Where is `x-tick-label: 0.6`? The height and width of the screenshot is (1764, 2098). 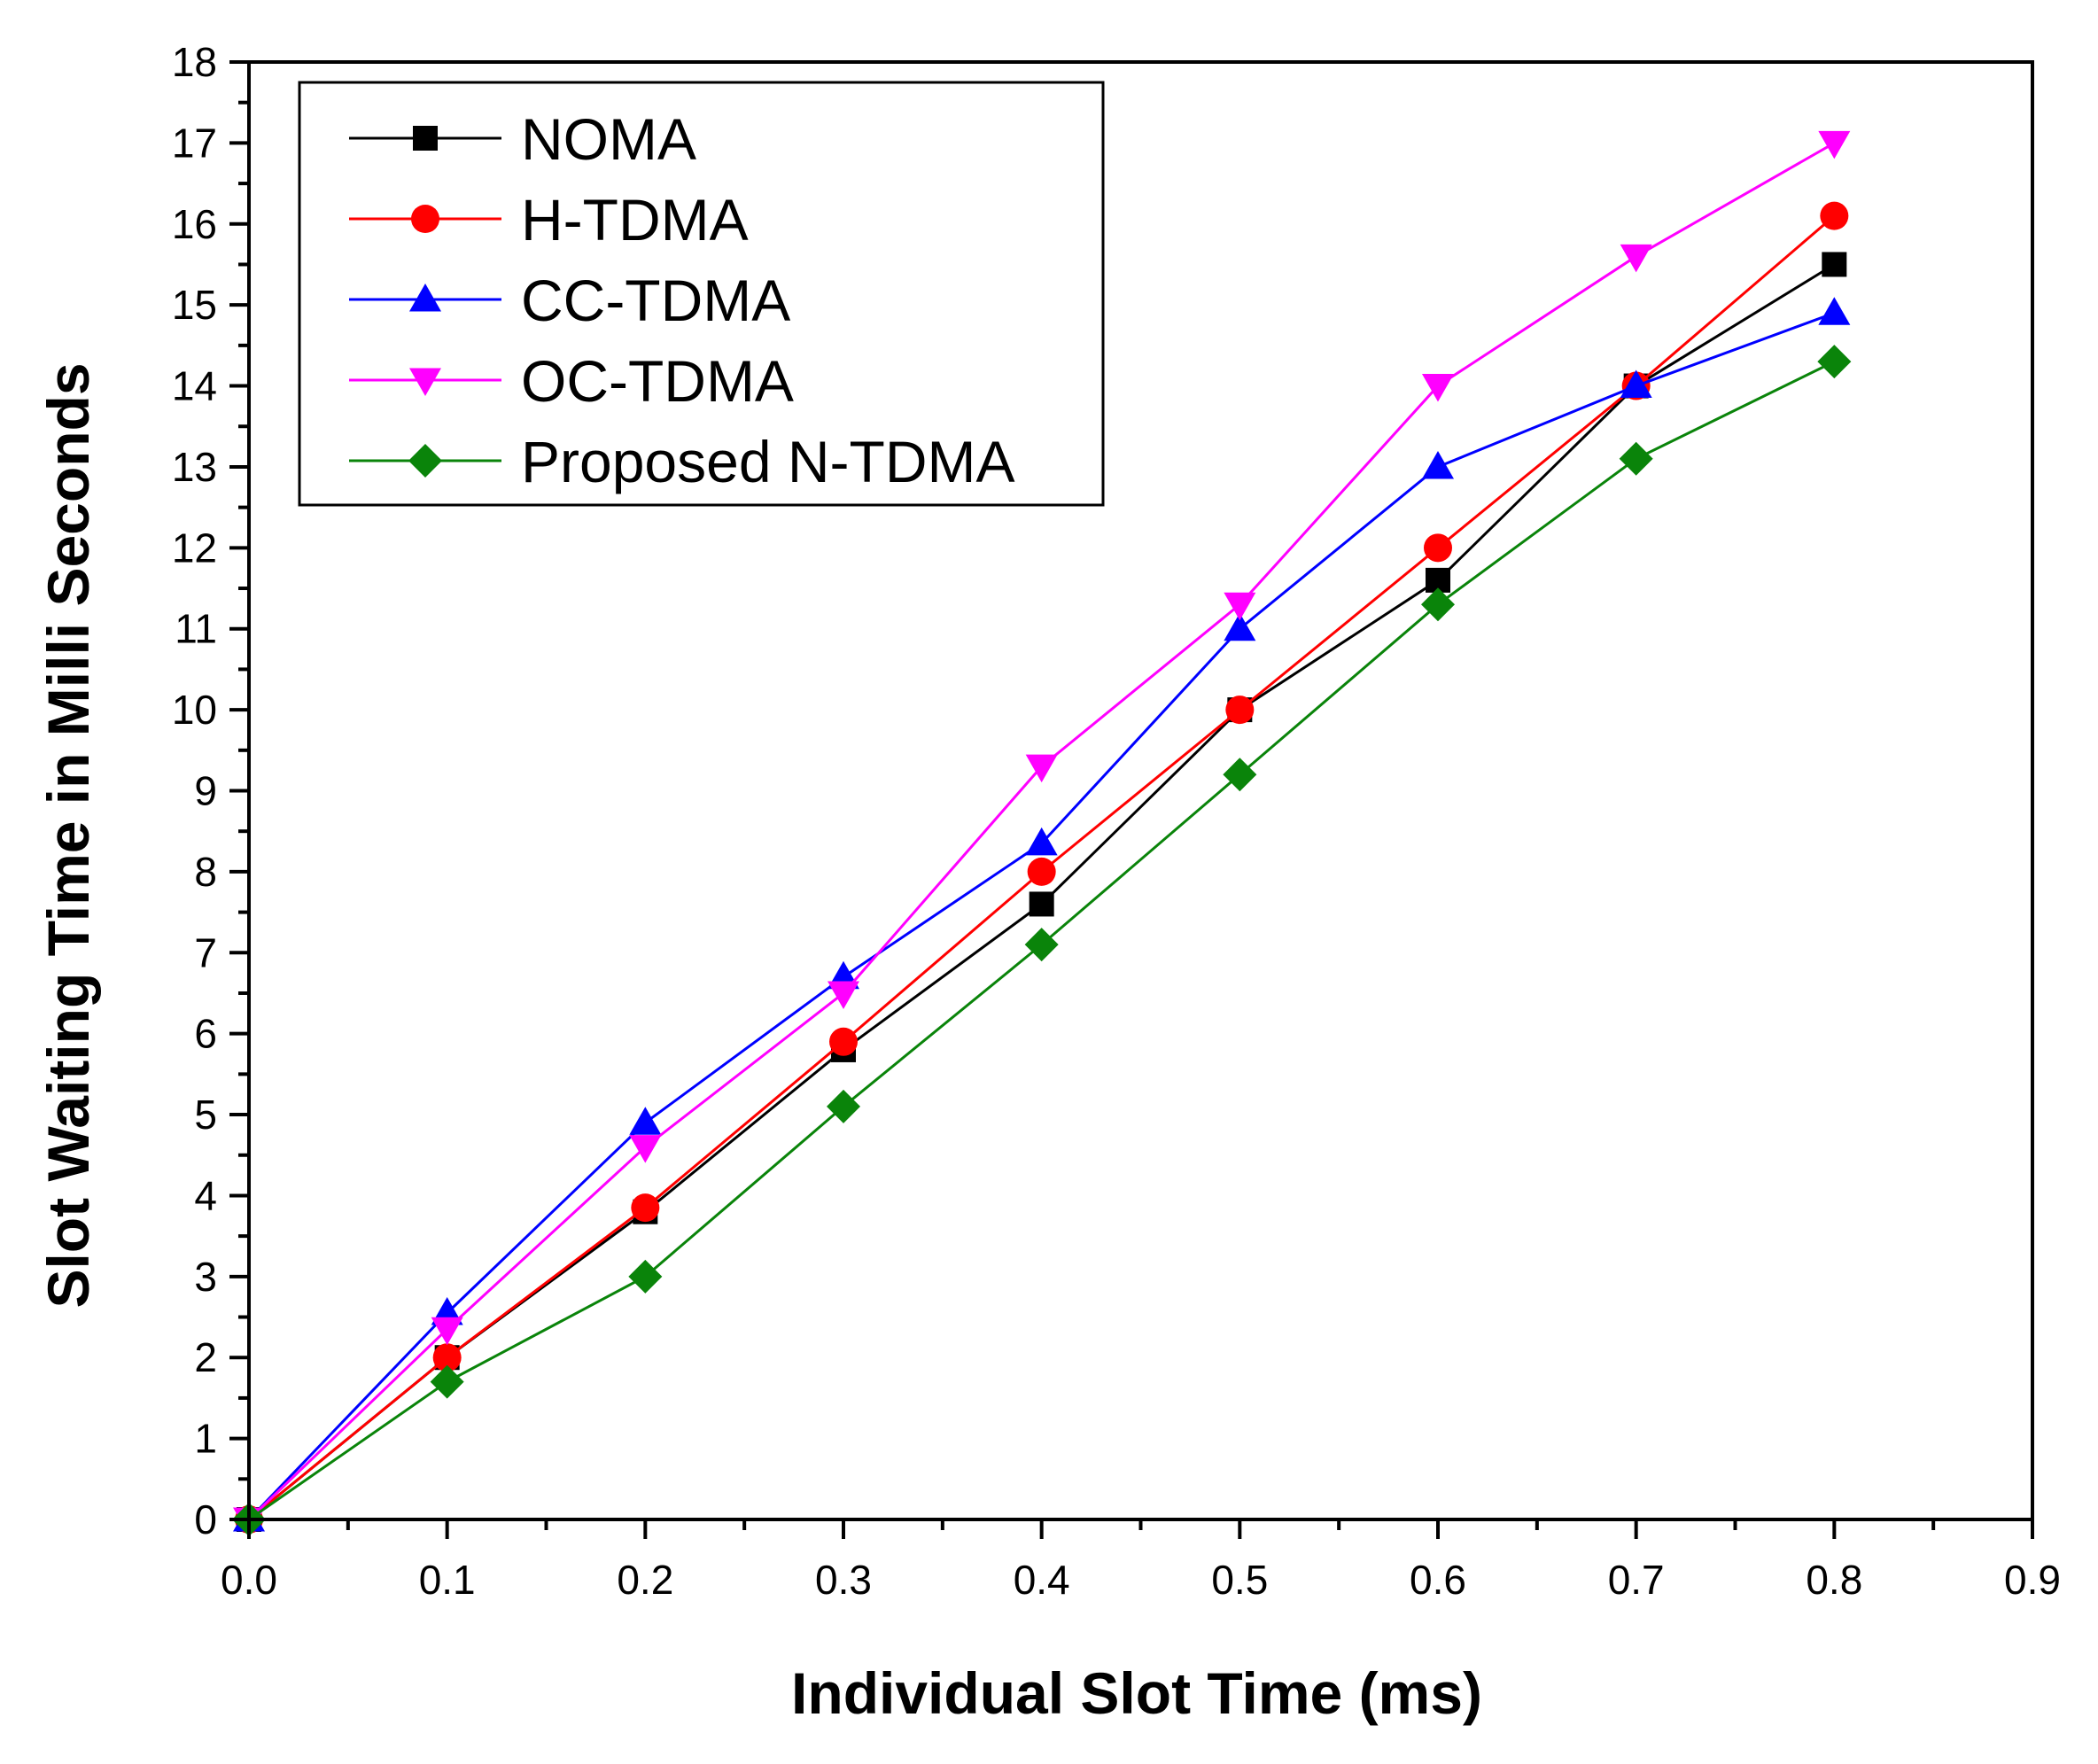 x-tick-label: 0.6 is located at coordinates (1438, 1580).